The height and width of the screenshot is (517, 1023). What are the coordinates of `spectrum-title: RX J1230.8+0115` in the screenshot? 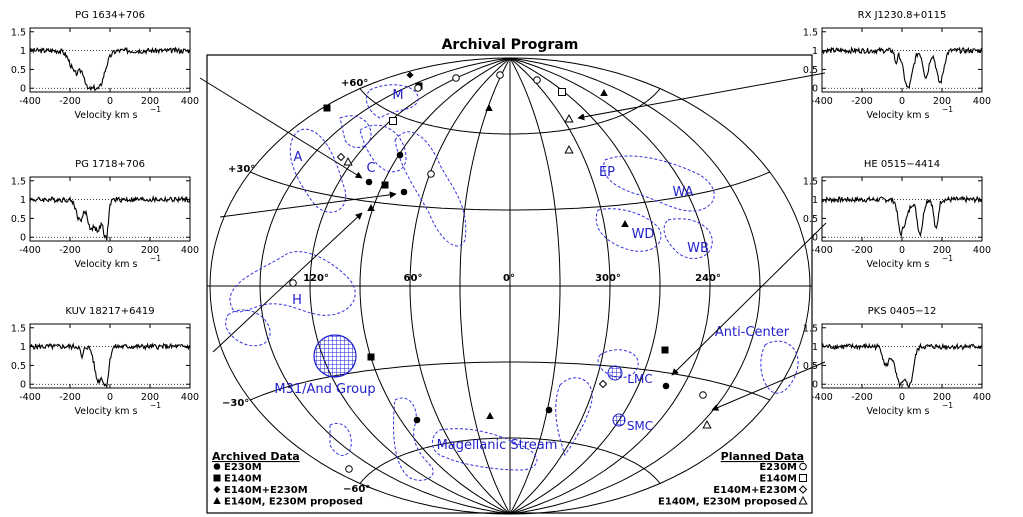 It's located at (902, 15).